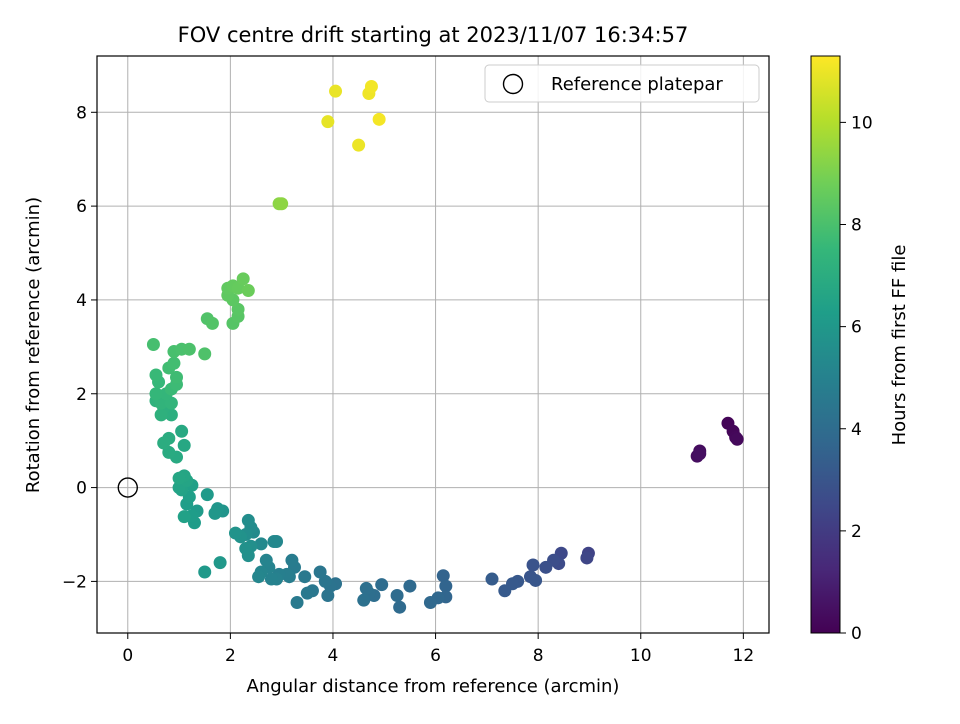 The height and width of the screenshot is (724, 960). What do you see at coordinates (435, 656) in the screenshot?
I see `x-tick-label: 6` at bounding box center [435, 656].